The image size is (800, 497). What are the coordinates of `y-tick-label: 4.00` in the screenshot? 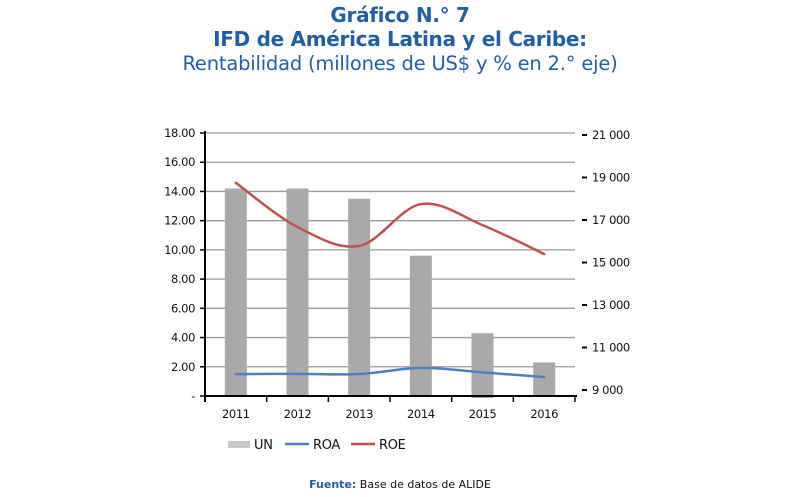 It's located at (183, 338).